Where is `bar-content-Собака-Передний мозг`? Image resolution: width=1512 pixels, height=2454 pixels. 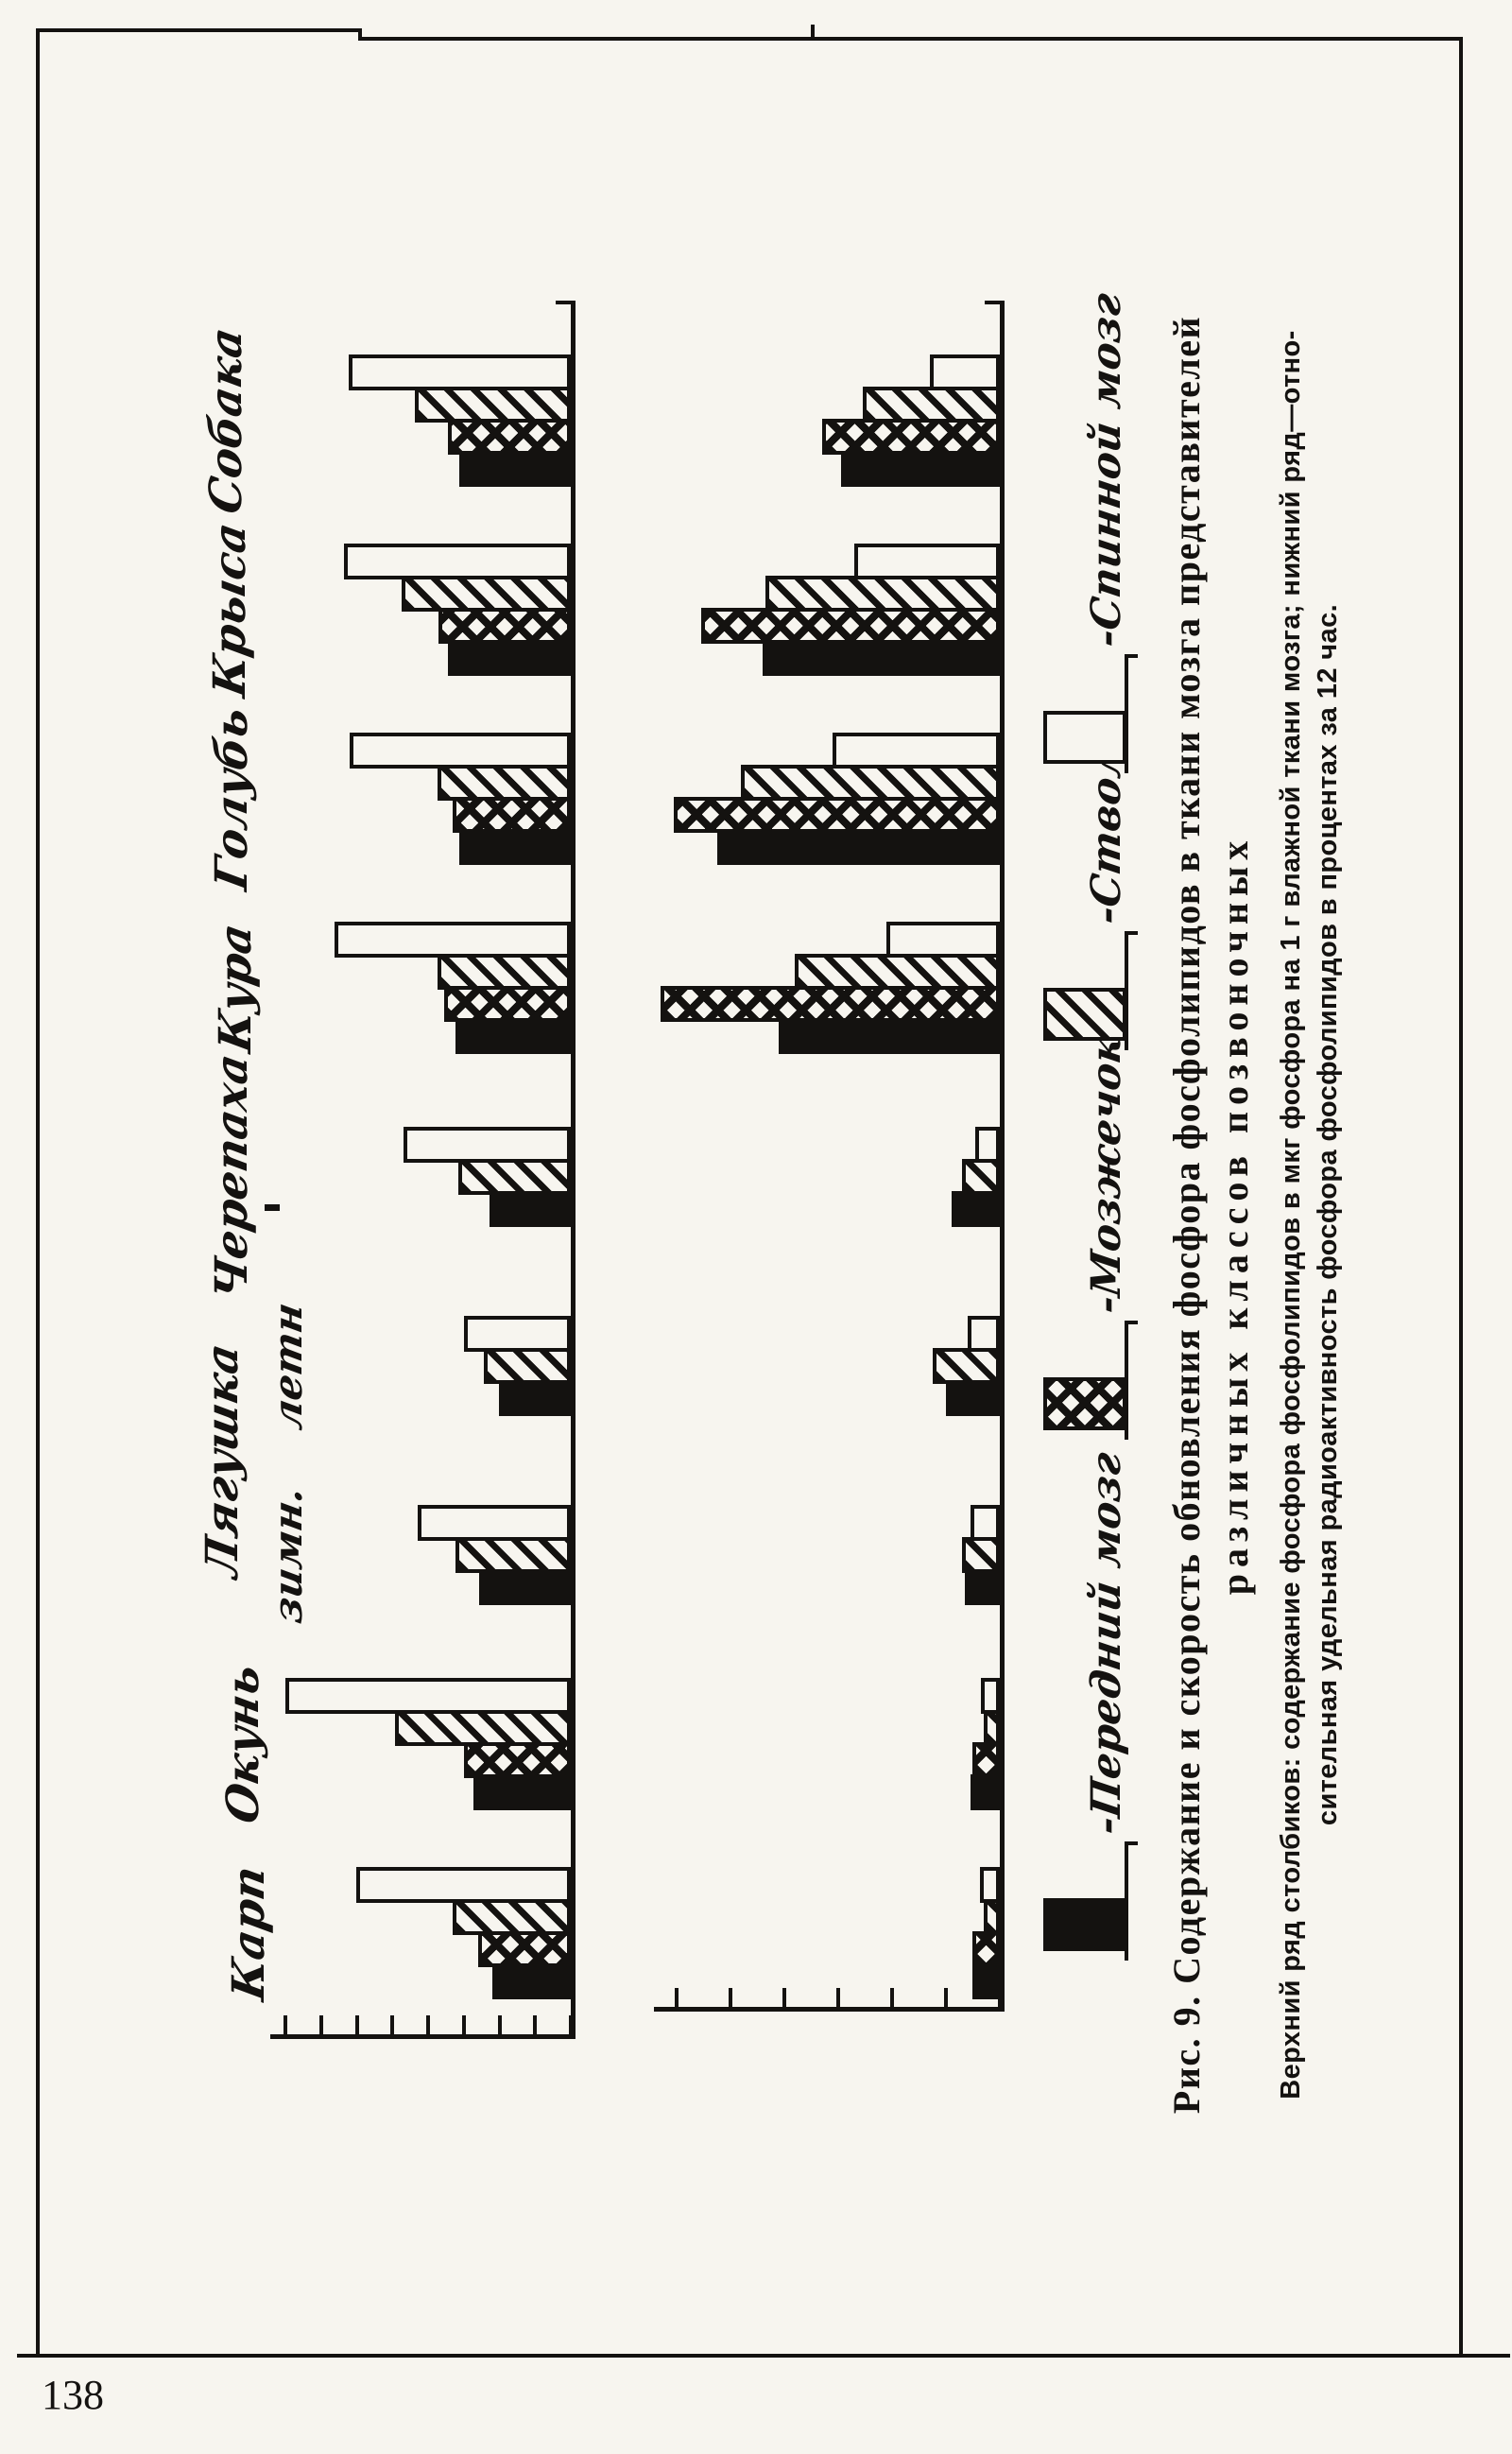 bar-content-Собака-Передний мозг is located at coordinates (515, 469).